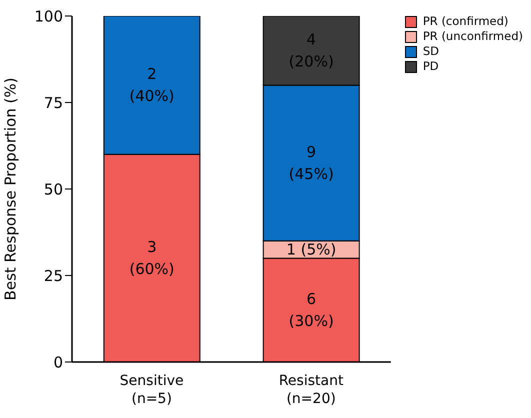  I want to click on y-tick-label: 50, so click(53, 189).